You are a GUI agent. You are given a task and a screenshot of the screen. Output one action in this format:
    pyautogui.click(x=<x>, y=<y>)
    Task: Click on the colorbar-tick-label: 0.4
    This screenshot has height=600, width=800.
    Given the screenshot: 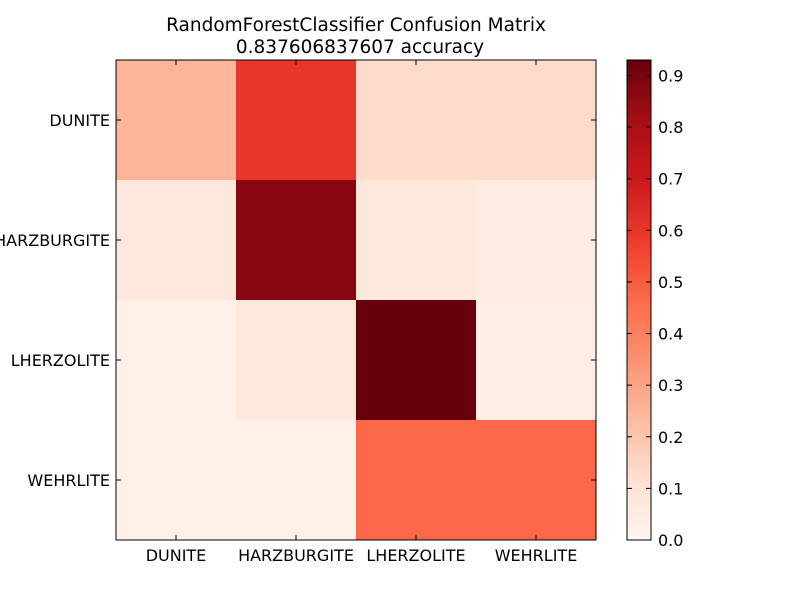 What is the action you would take?
    pyautogui.click(x=670, y=334)
    